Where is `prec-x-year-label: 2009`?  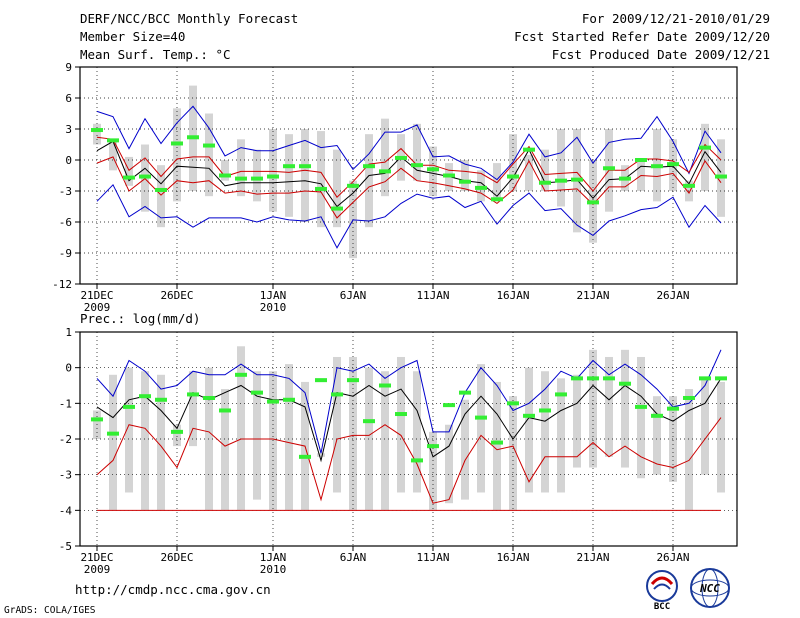
prec-x-year-label: 2009 is located at coordinates (97, 569).